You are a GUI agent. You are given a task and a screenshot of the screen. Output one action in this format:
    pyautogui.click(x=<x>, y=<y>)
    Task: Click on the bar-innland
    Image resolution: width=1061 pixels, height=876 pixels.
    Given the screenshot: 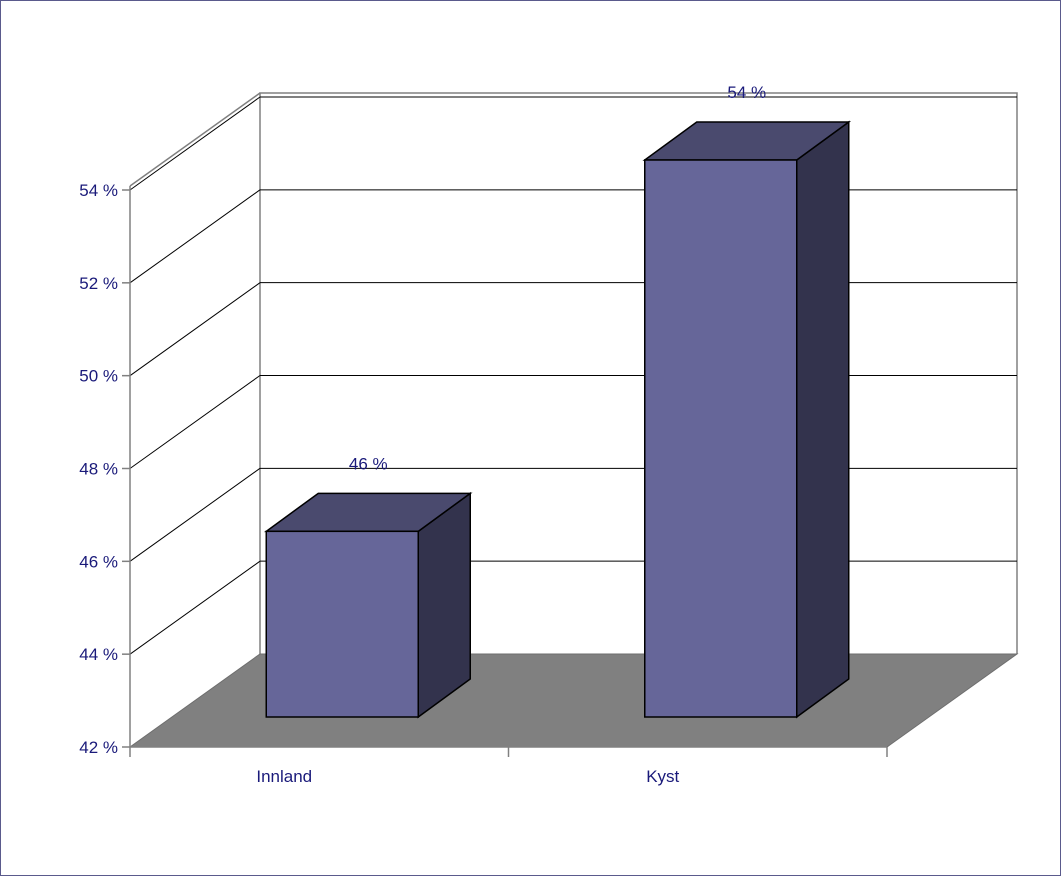 What is the action you would take?
    pyautogui.click(x=368, y=605)
    